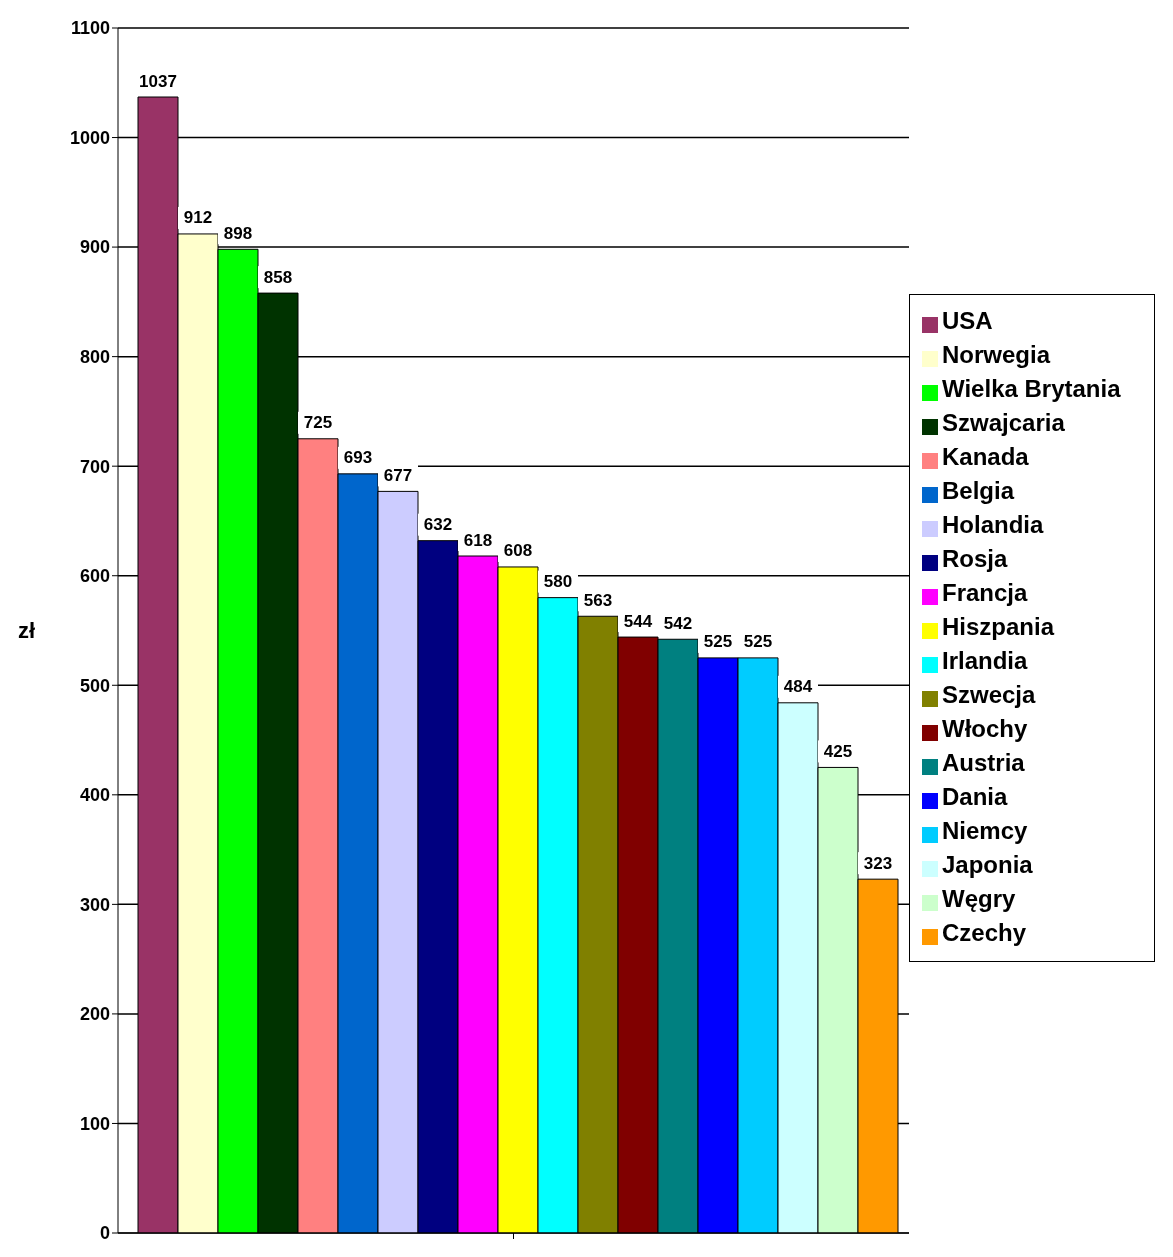 This screenshot has height=1257, width=1173. What do you see at coordinates (518, 551) in the screenshot?
I see `data-label: 608` at bounding box center [518, 551].